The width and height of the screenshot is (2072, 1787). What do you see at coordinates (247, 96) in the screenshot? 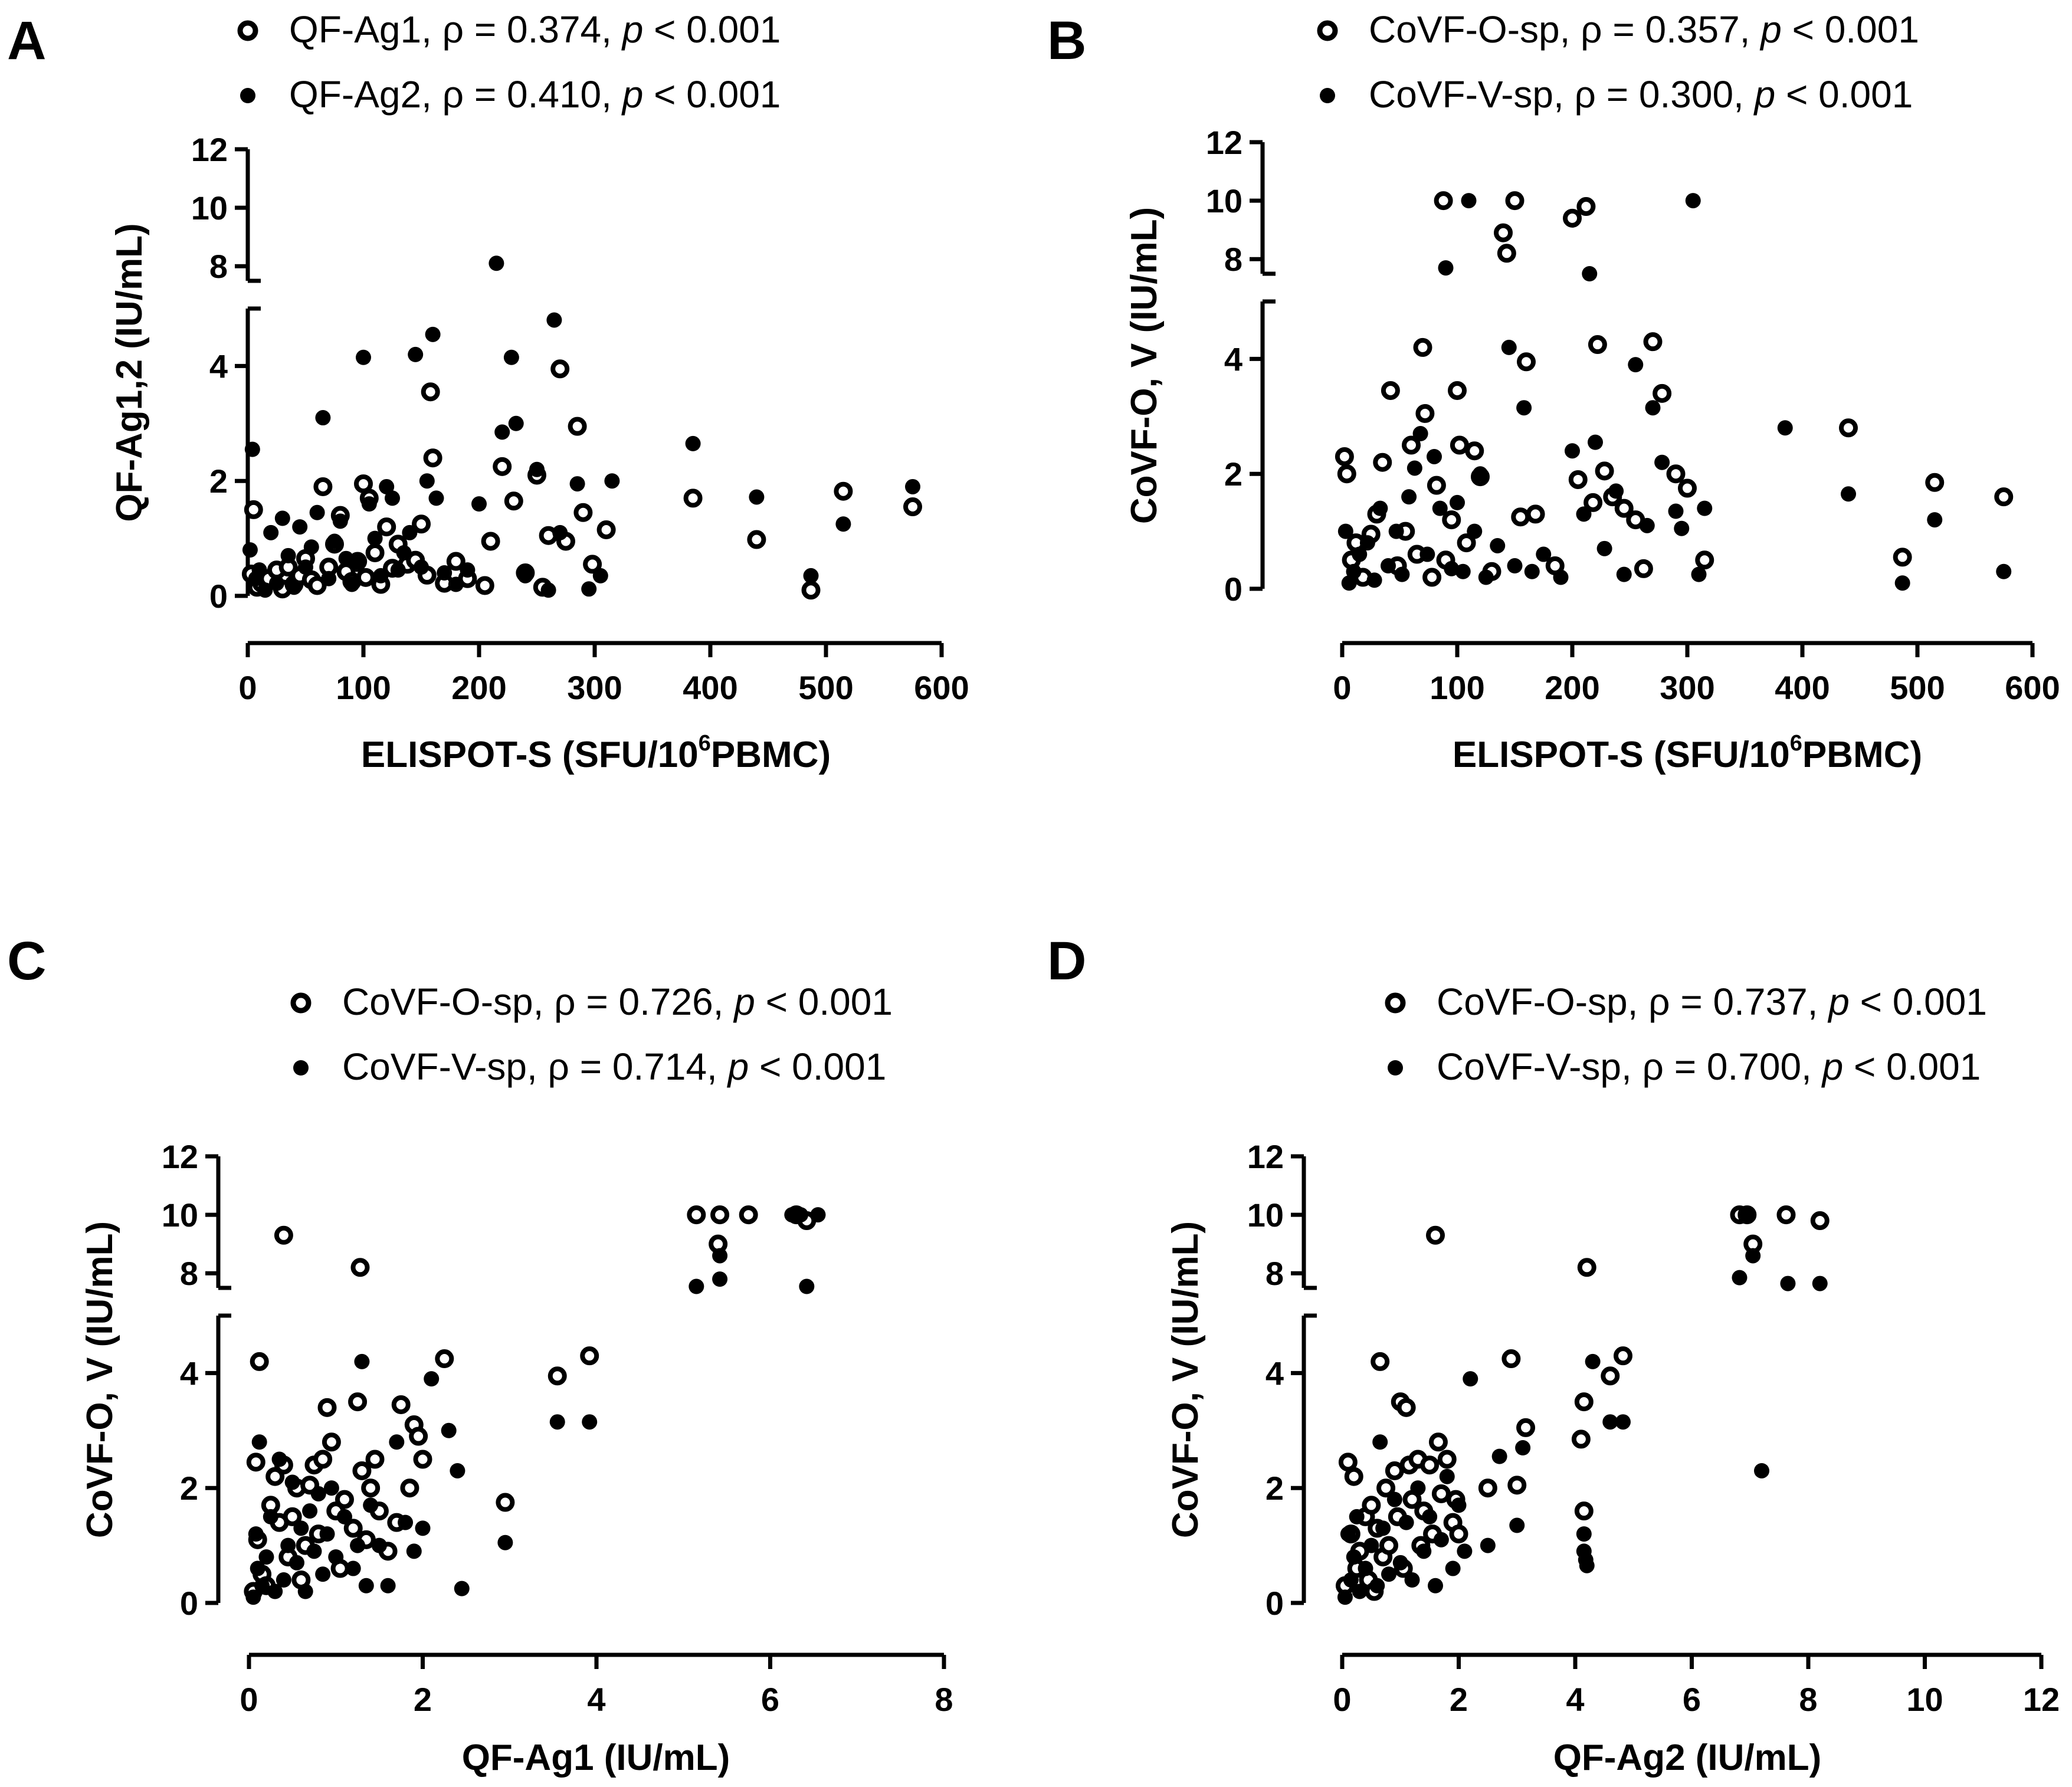
I see `legend-marker-filled` at bounding box center [247, 96].